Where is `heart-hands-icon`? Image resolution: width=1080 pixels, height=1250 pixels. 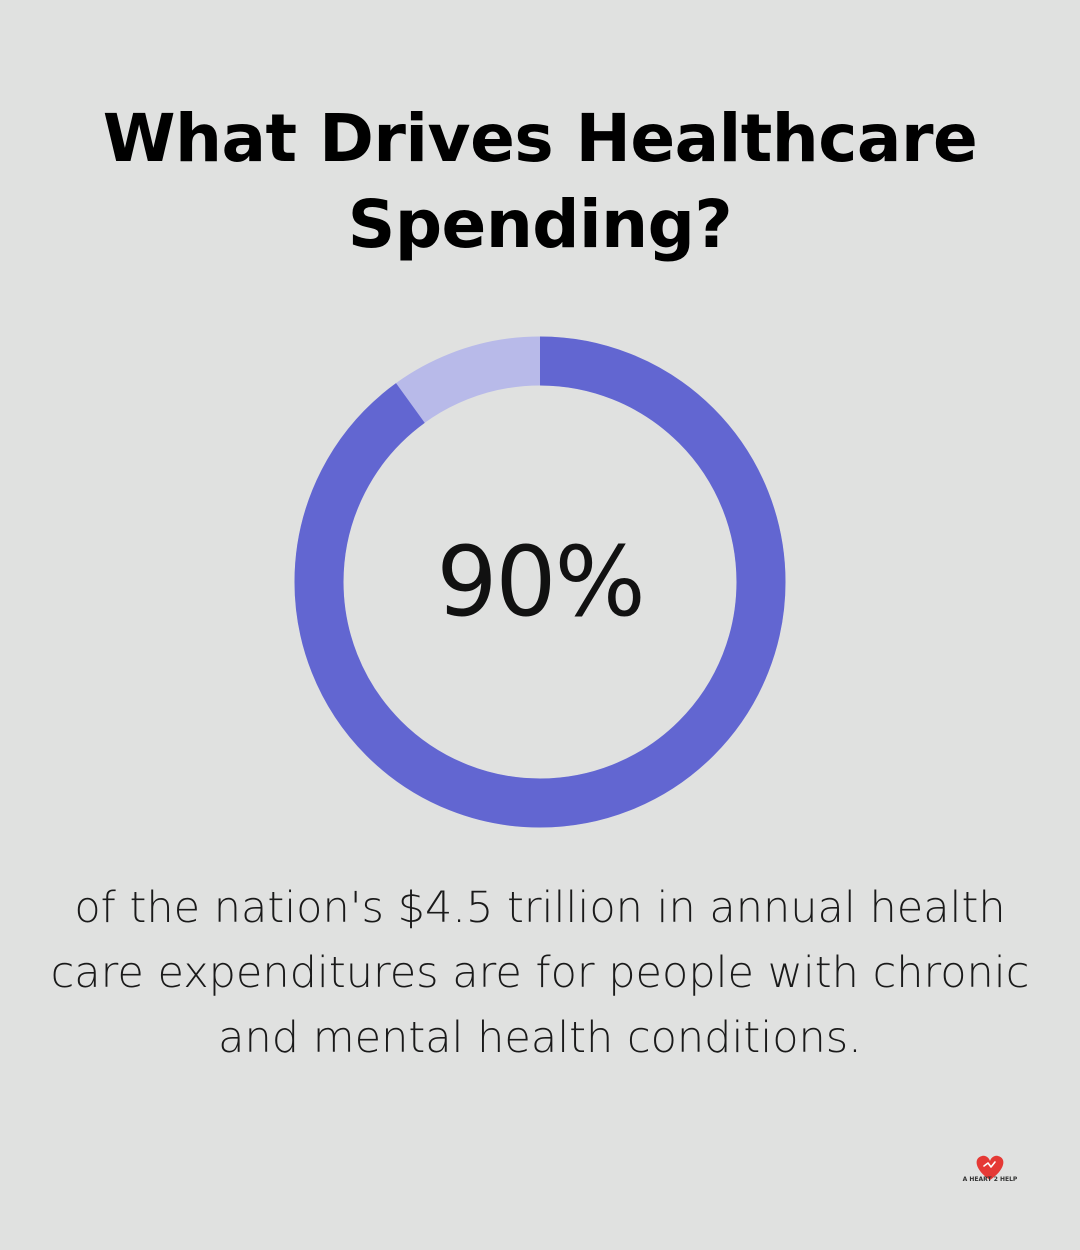
heart-hands-icon is located at coordinates (990, 1167).